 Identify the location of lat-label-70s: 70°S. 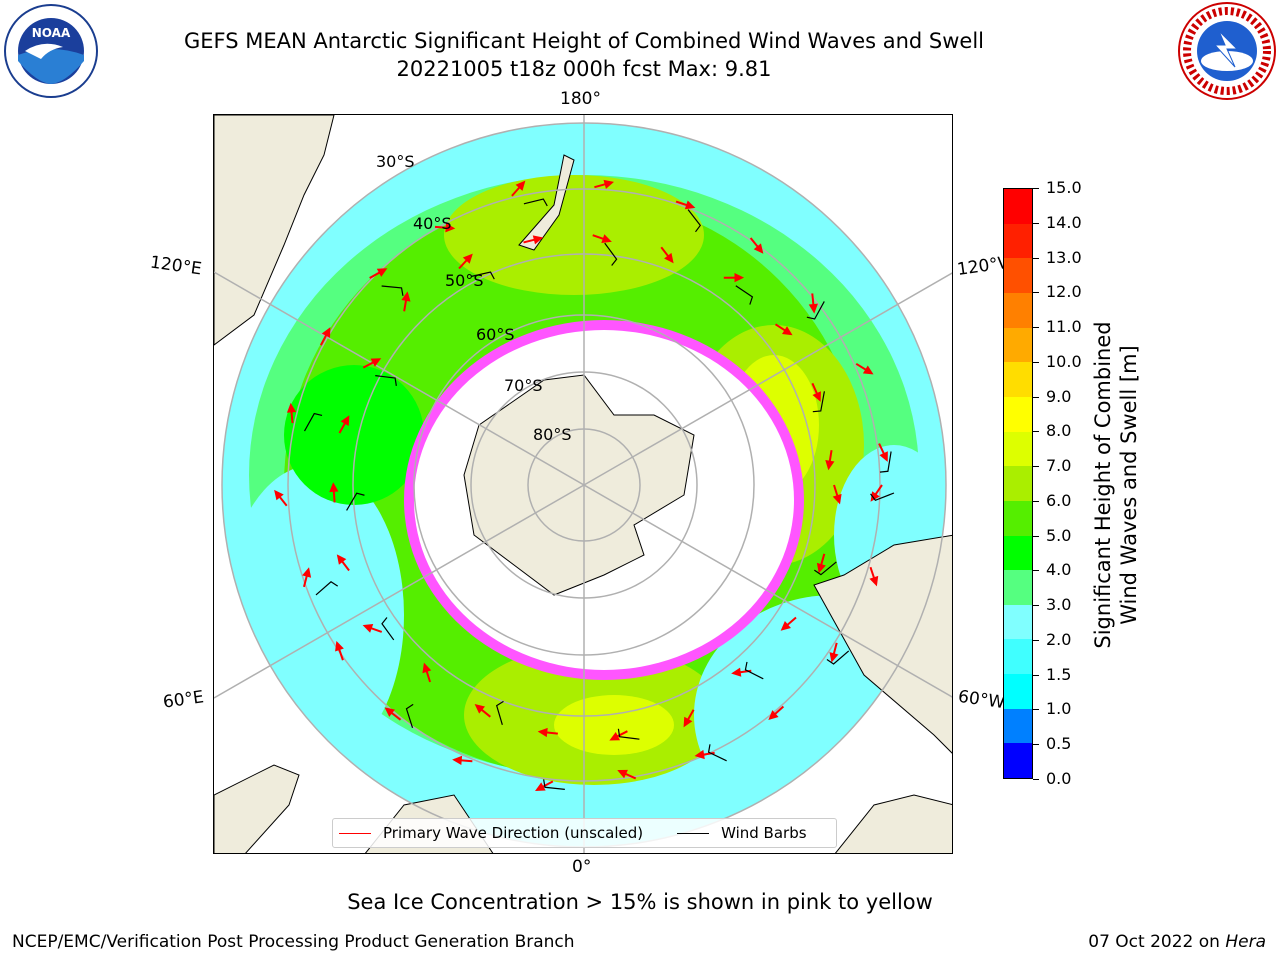
(523, 385).